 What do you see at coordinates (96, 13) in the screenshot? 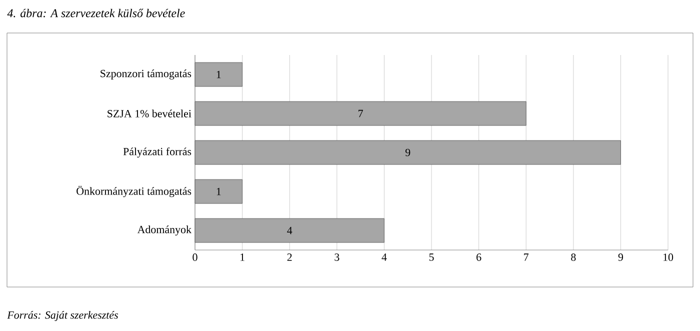
I see `text: 4. ábra: A szervezetek külső bevétele` at bounding box center [96, 13].